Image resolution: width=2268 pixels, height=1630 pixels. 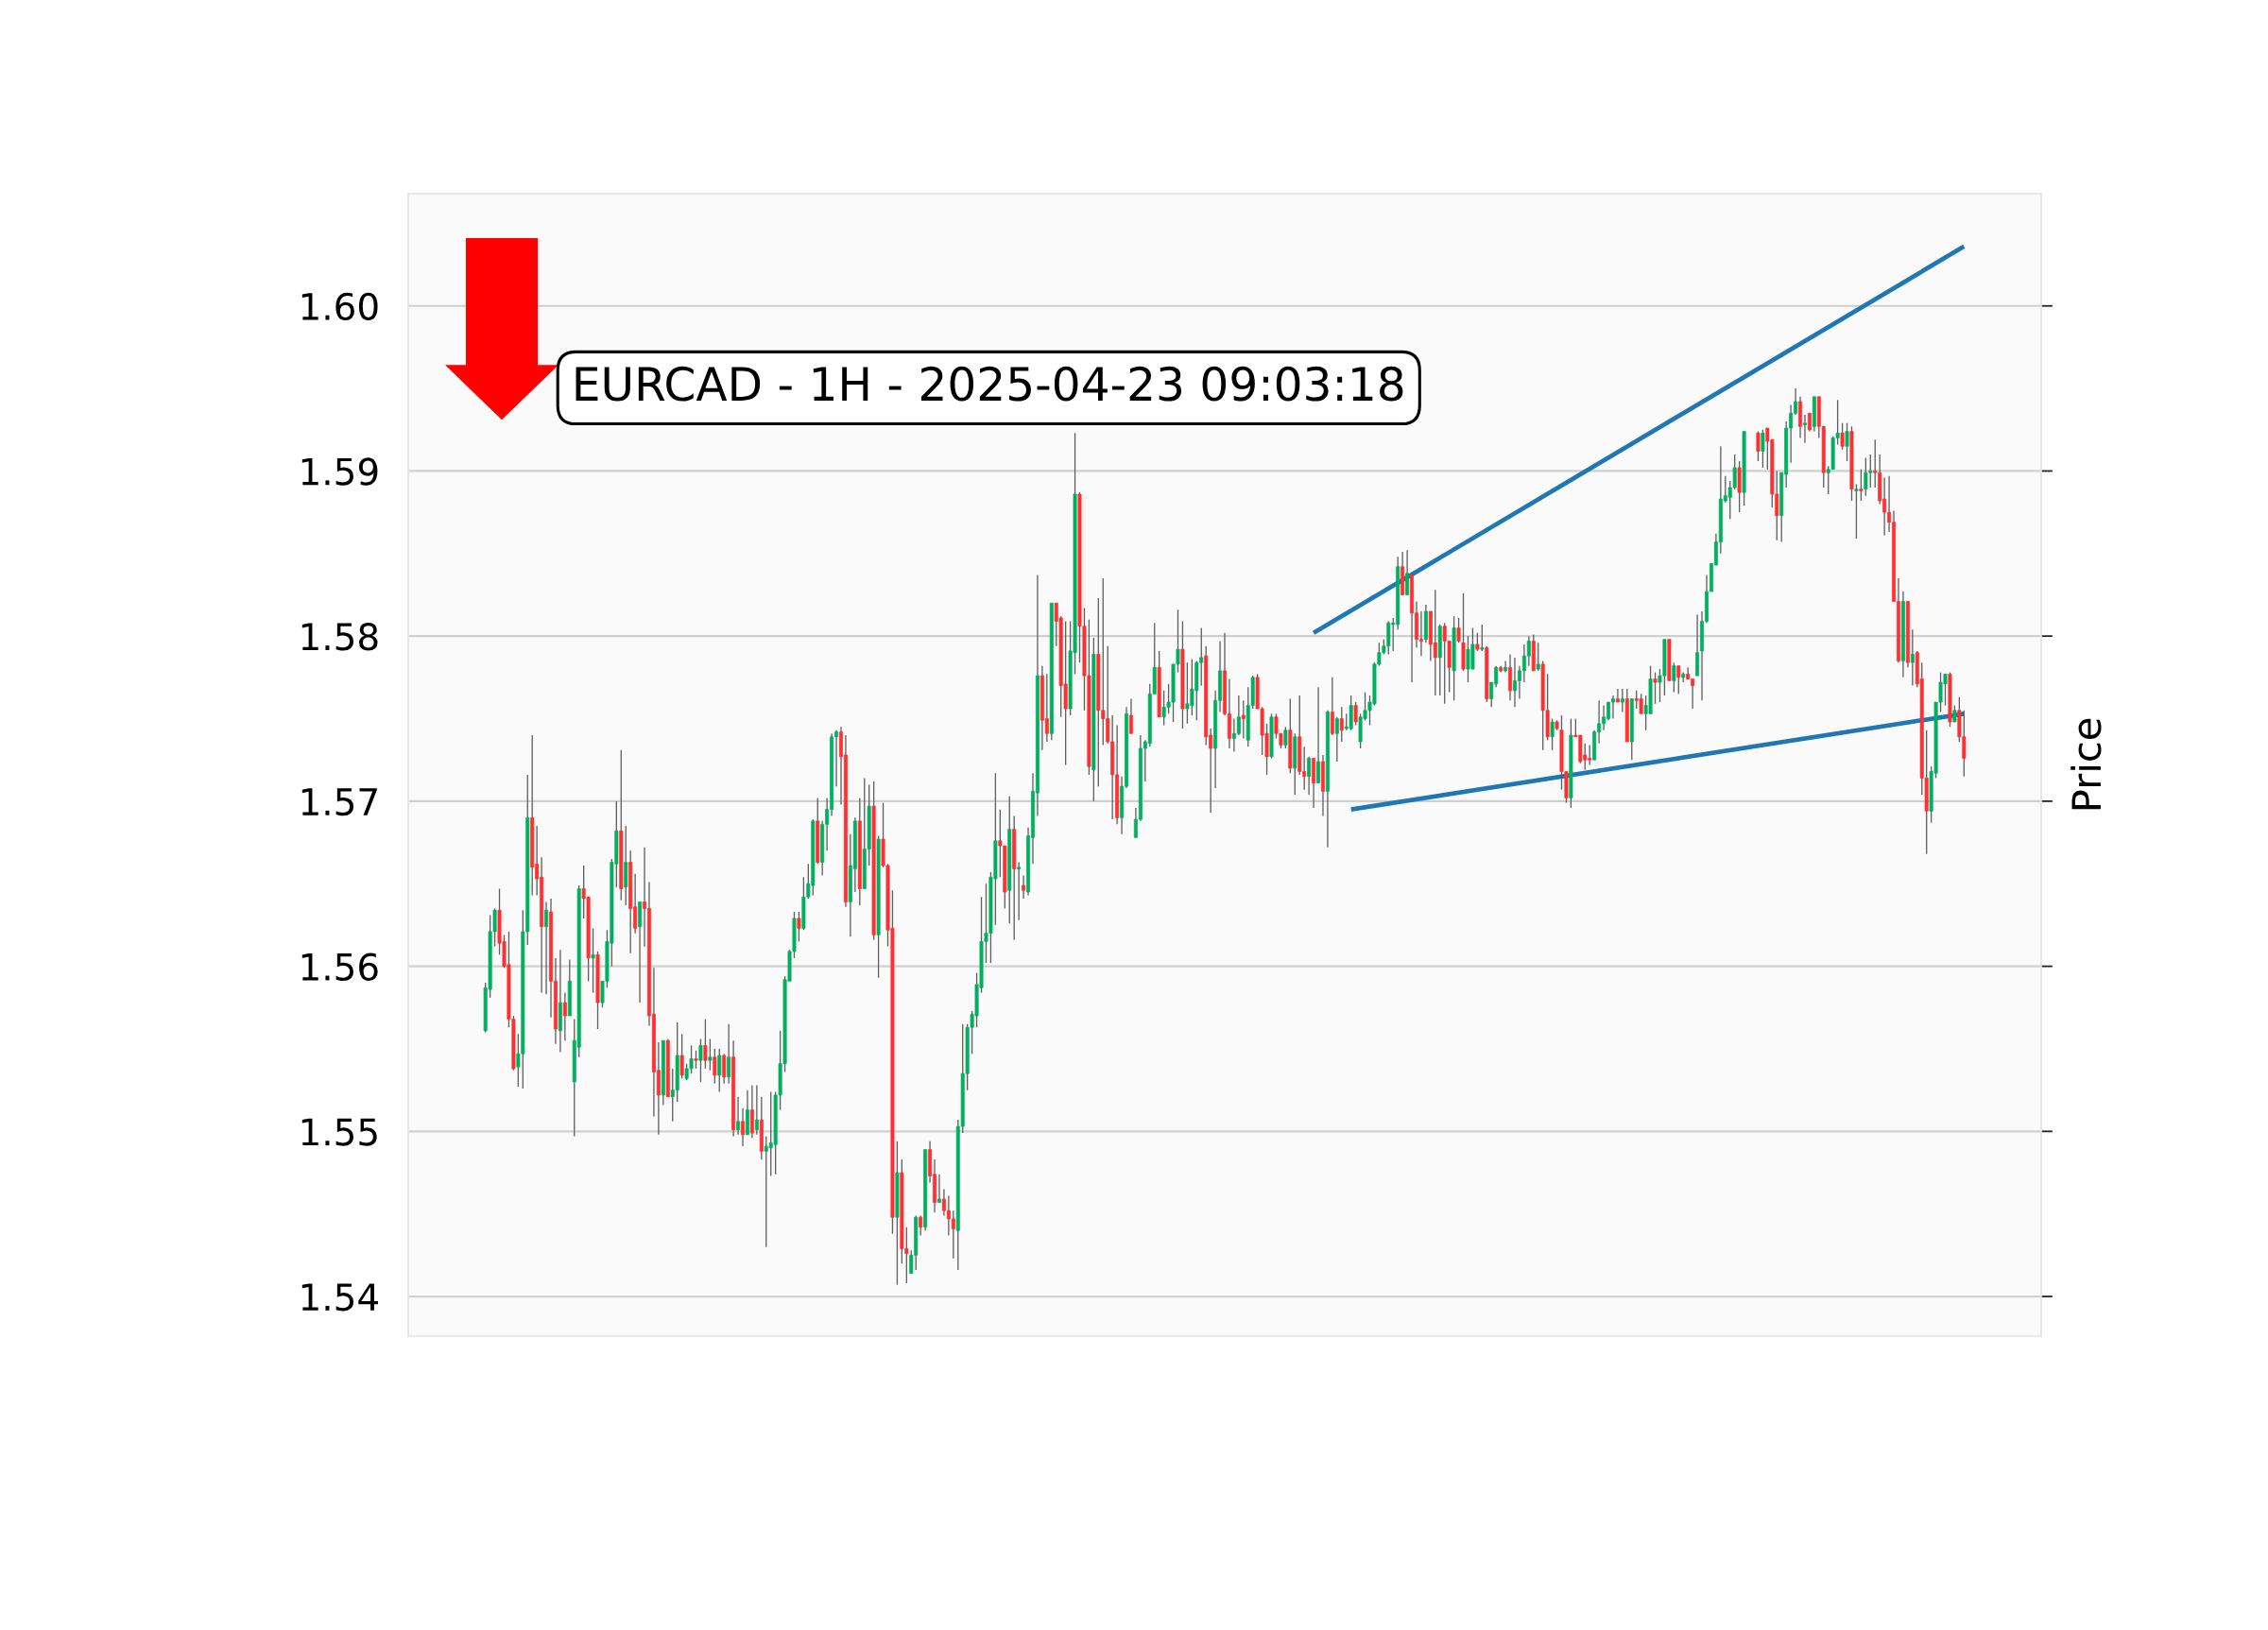 I want to click on y-tick-label: 1.55, so click(x=339, y=1132).